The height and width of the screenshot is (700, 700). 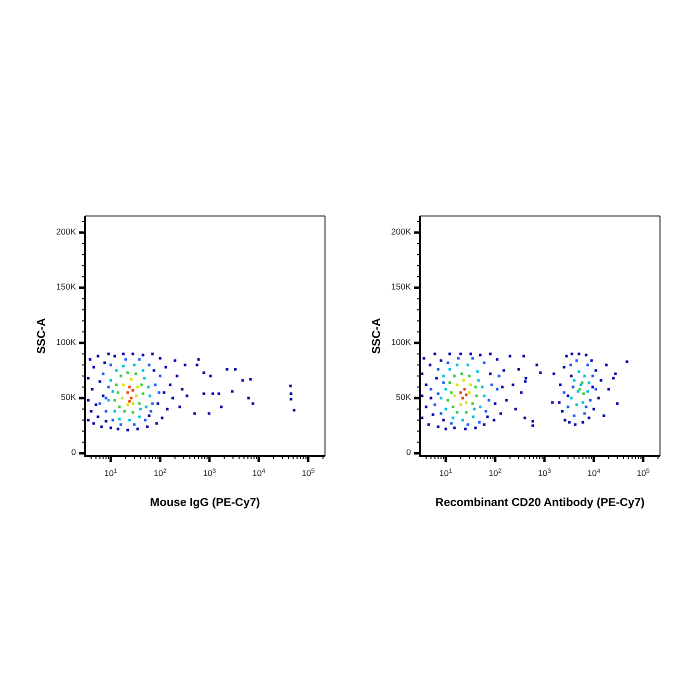 I want to click on x-axis-title: Recombinant CD20 Antibody (PE-Cy7), so click(x=540, y=503).